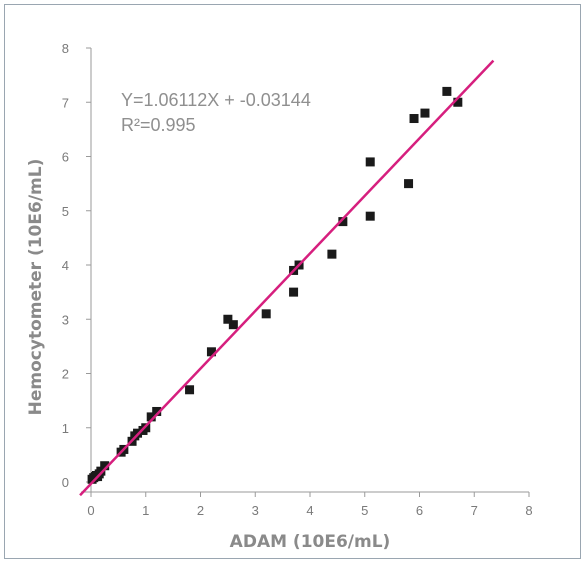  What do you see at coordinates (364, 510) in the screenshot?
I see `x-tick-label: 5` at bounding box center [364, 510].